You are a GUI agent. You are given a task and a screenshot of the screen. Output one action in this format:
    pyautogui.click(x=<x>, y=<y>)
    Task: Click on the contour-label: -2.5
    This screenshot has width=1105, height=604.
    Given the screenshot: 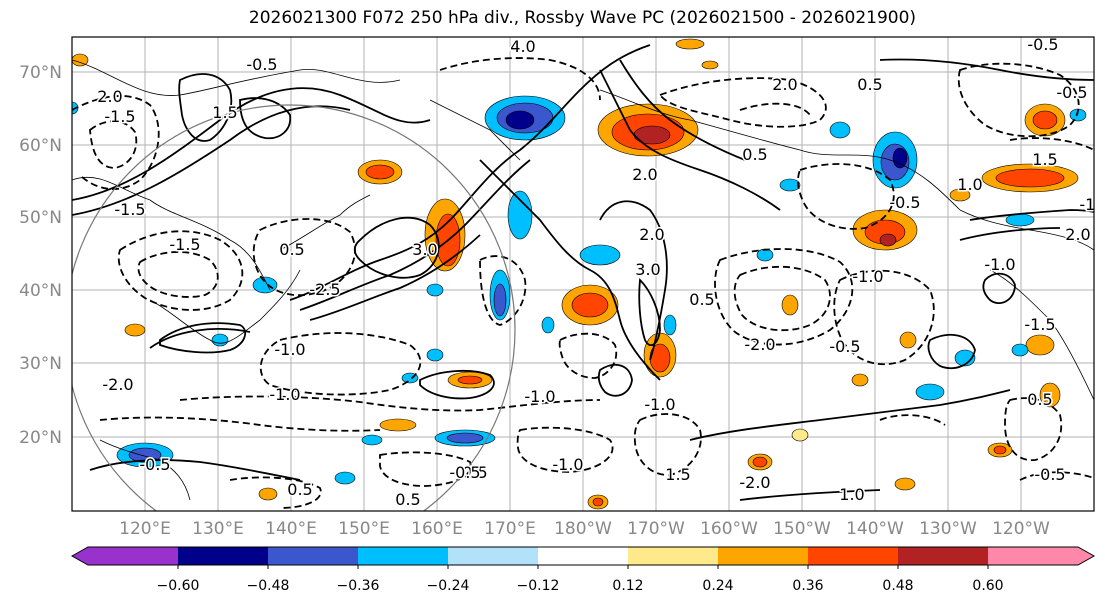 What is the action you would take?
    pyautogui.click(x=324, y=289)
    